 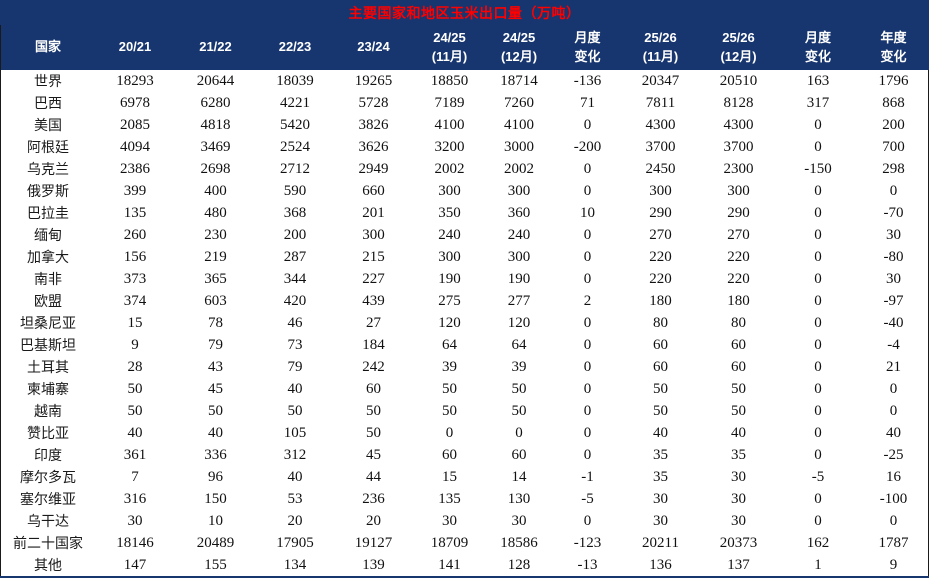 I want to click on value-cell: 0, so click(x=449, y=432).